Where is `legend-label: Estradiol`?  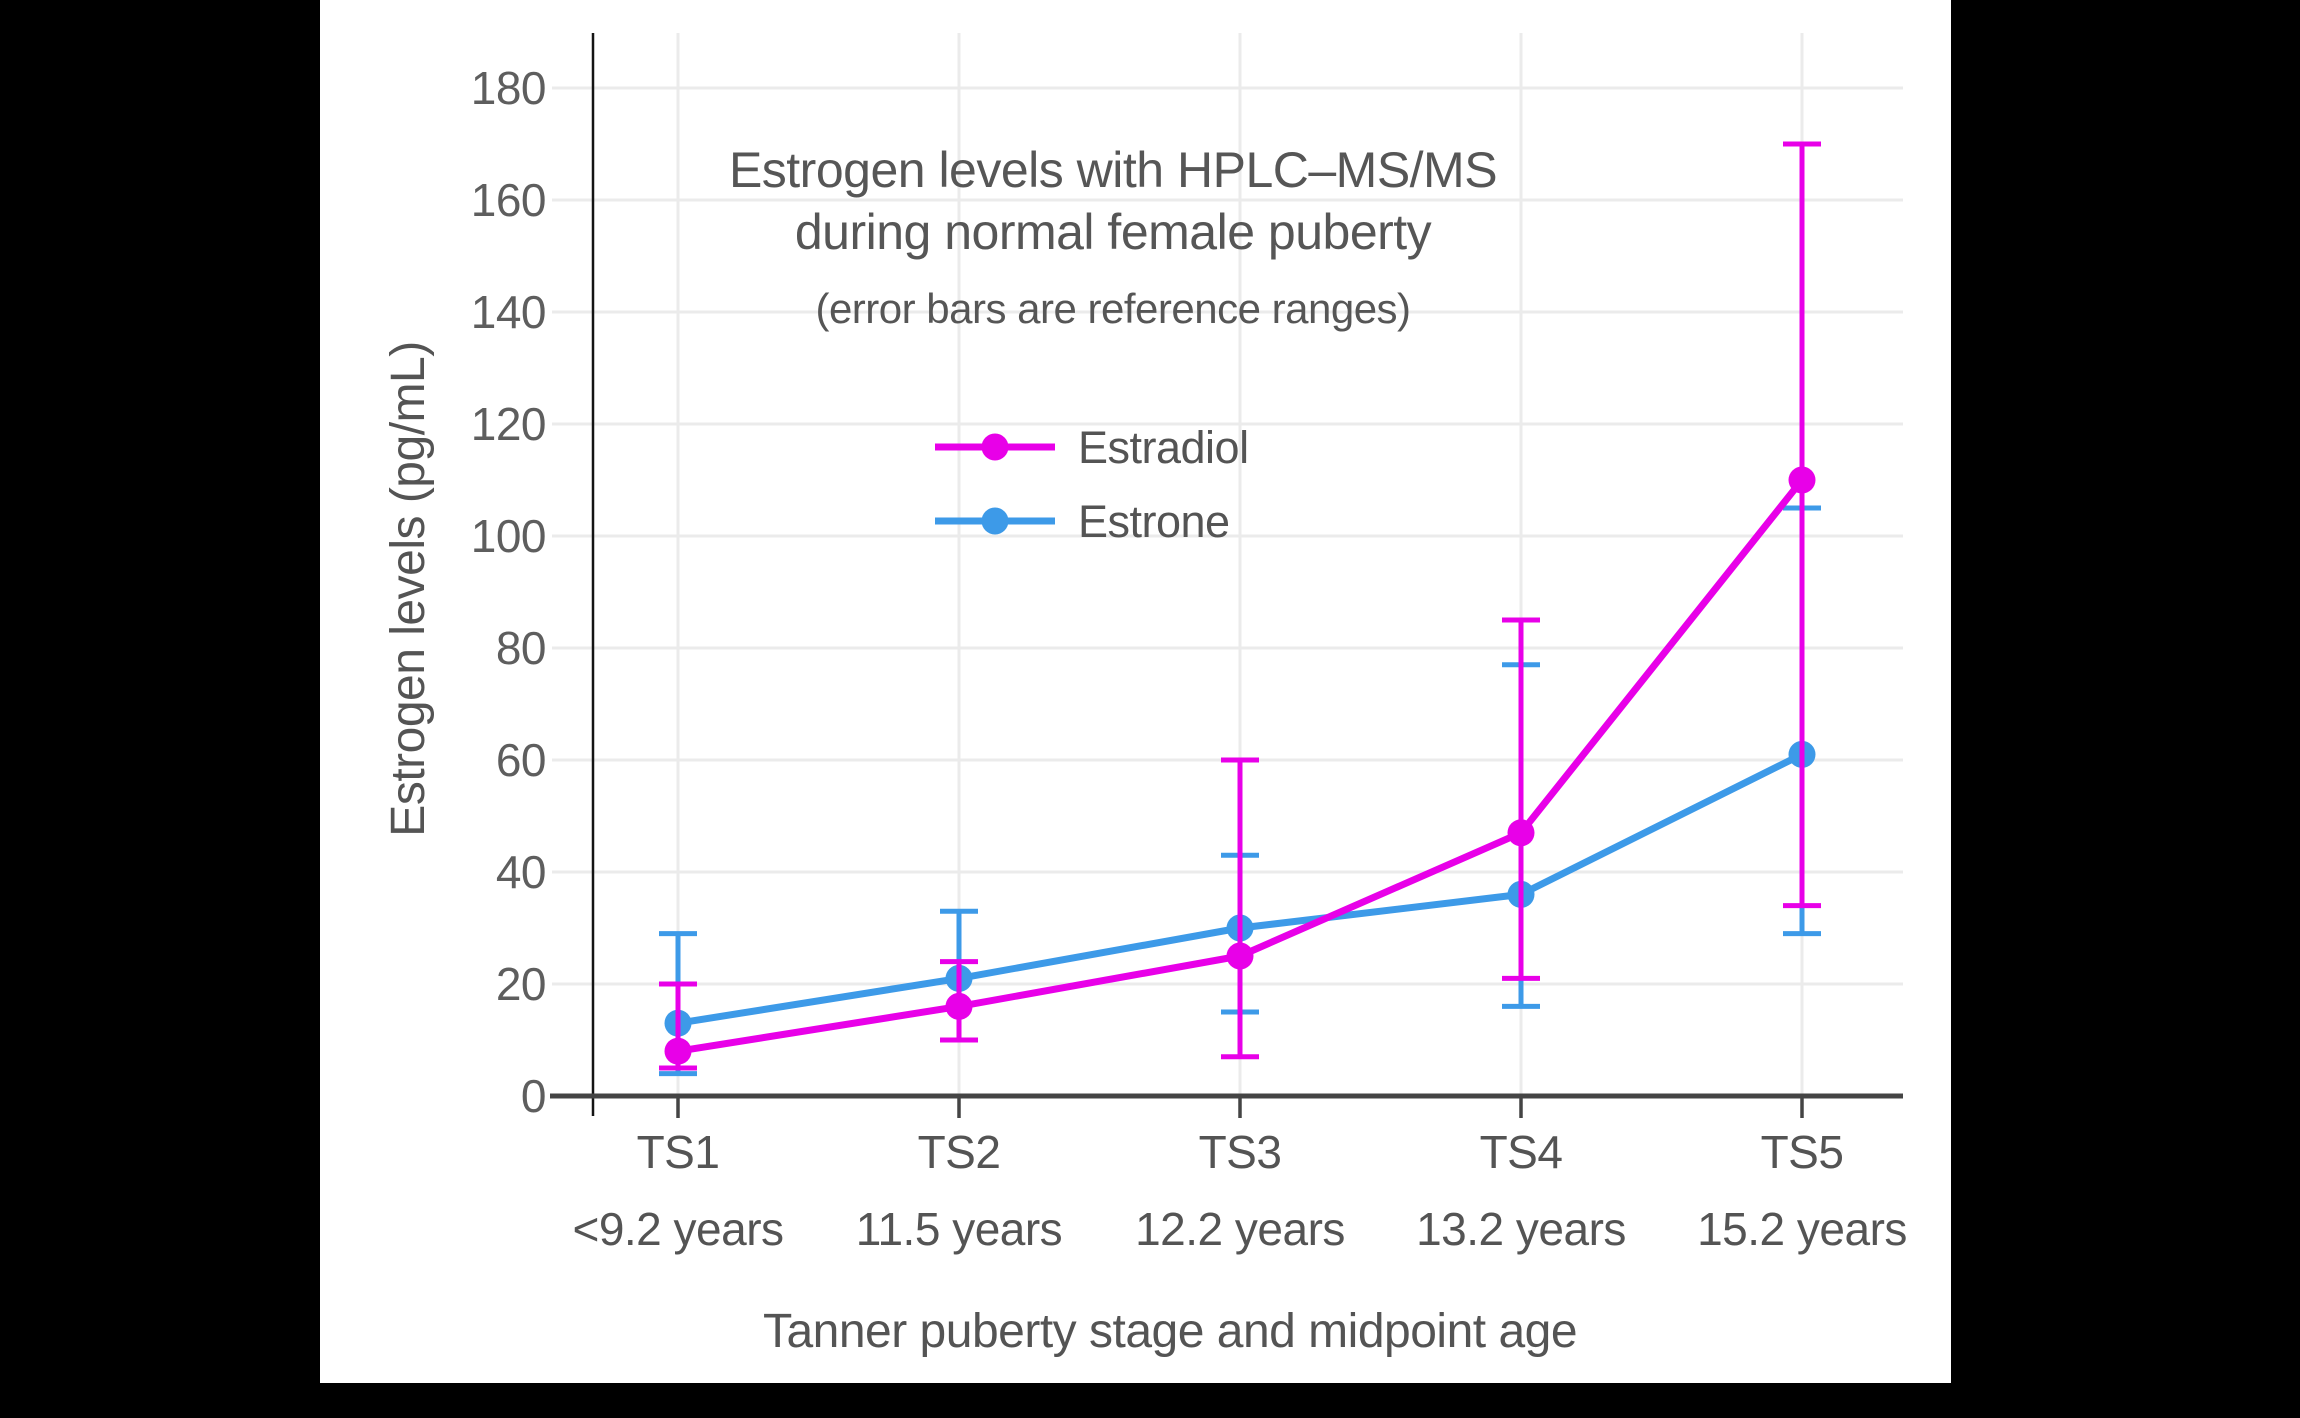 legend-label: Estradiol is located at coordinates (1163, 447).